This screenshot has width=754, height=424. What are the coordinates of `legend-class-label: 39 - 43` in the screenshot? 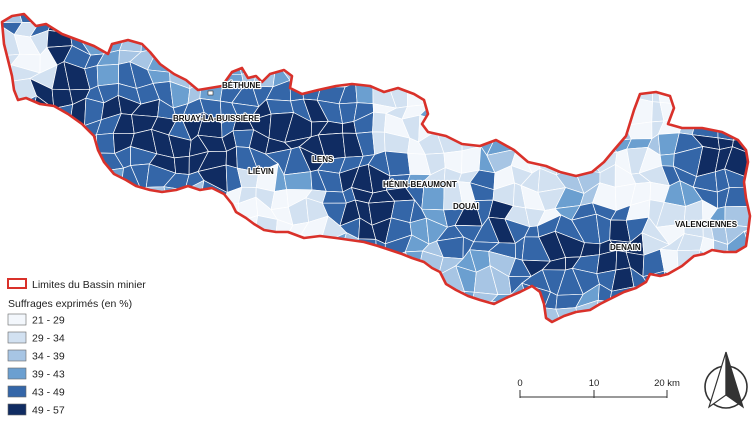 It's located at (48, 375).